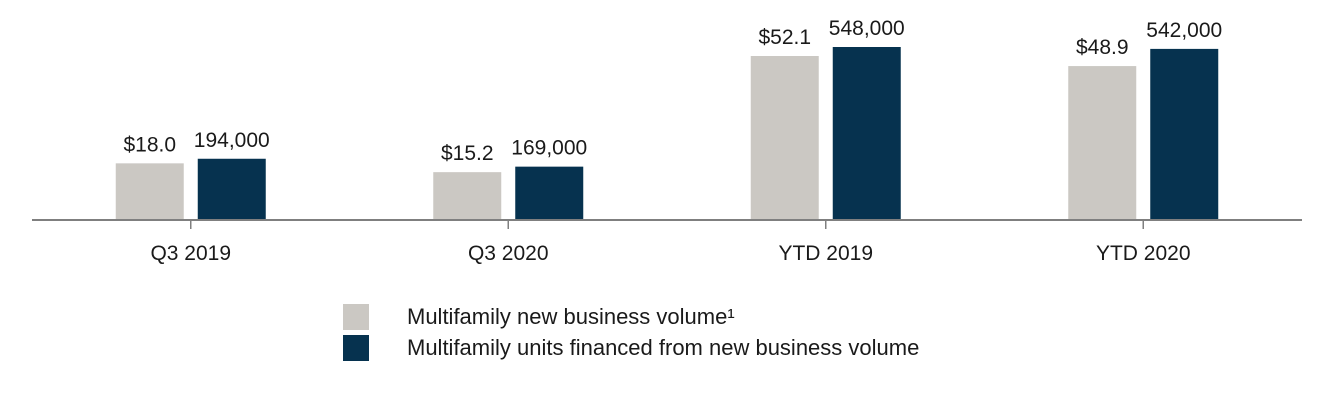  I want to click on data-label-units-3: 542,000, so click(1184, 30).